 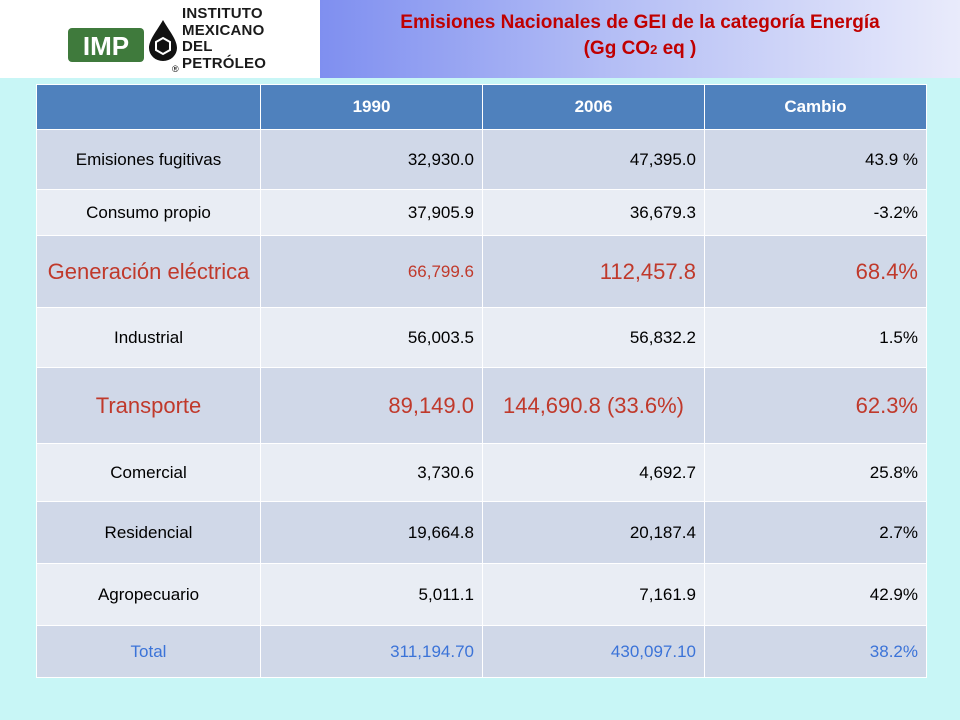 What do you see at coordinates (593, 337) in the screenshot?
I see `value-2006: 56,832.2` at bounding box center [593, 337].